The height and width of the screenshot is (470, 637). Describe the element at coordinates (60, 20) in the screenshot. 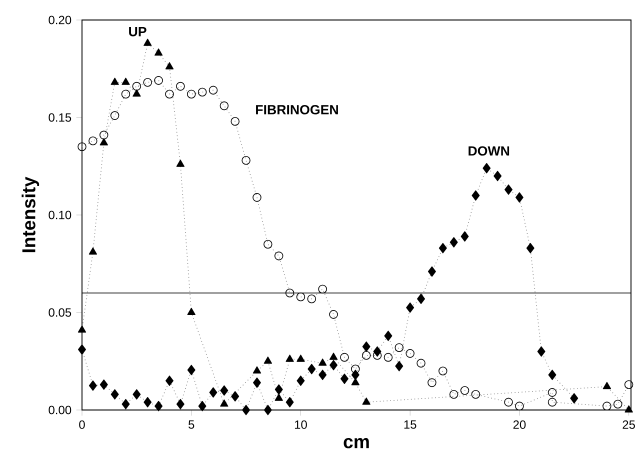

I see `y-tick-label: 0.20` at that location.